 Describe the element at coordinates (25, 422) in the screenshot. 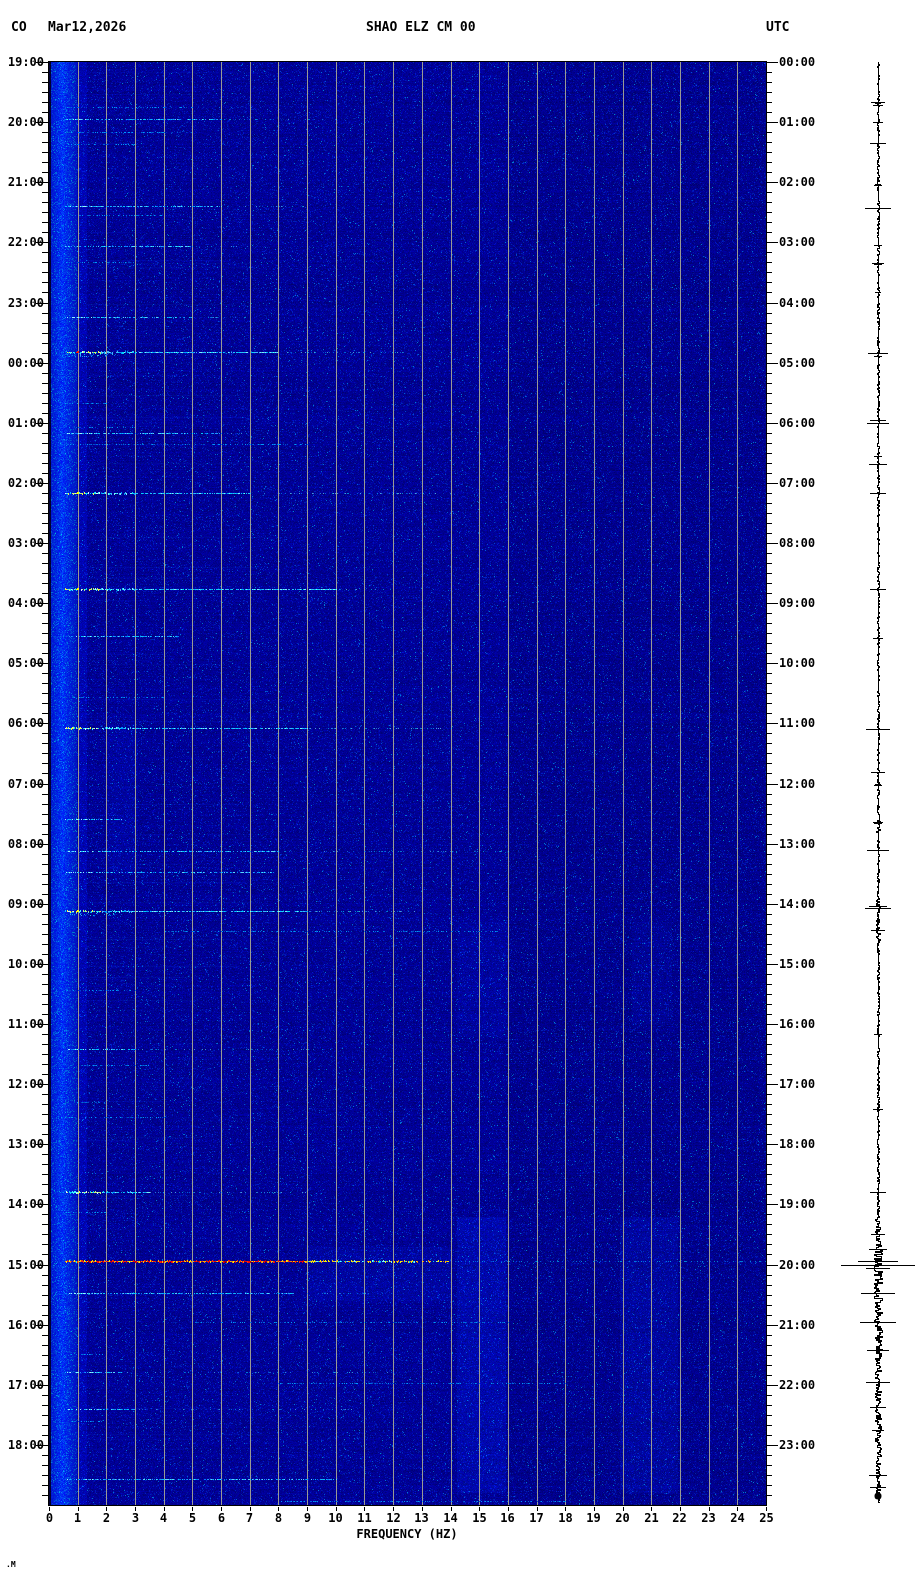

I see `left-time-label: 01:00` at that location.